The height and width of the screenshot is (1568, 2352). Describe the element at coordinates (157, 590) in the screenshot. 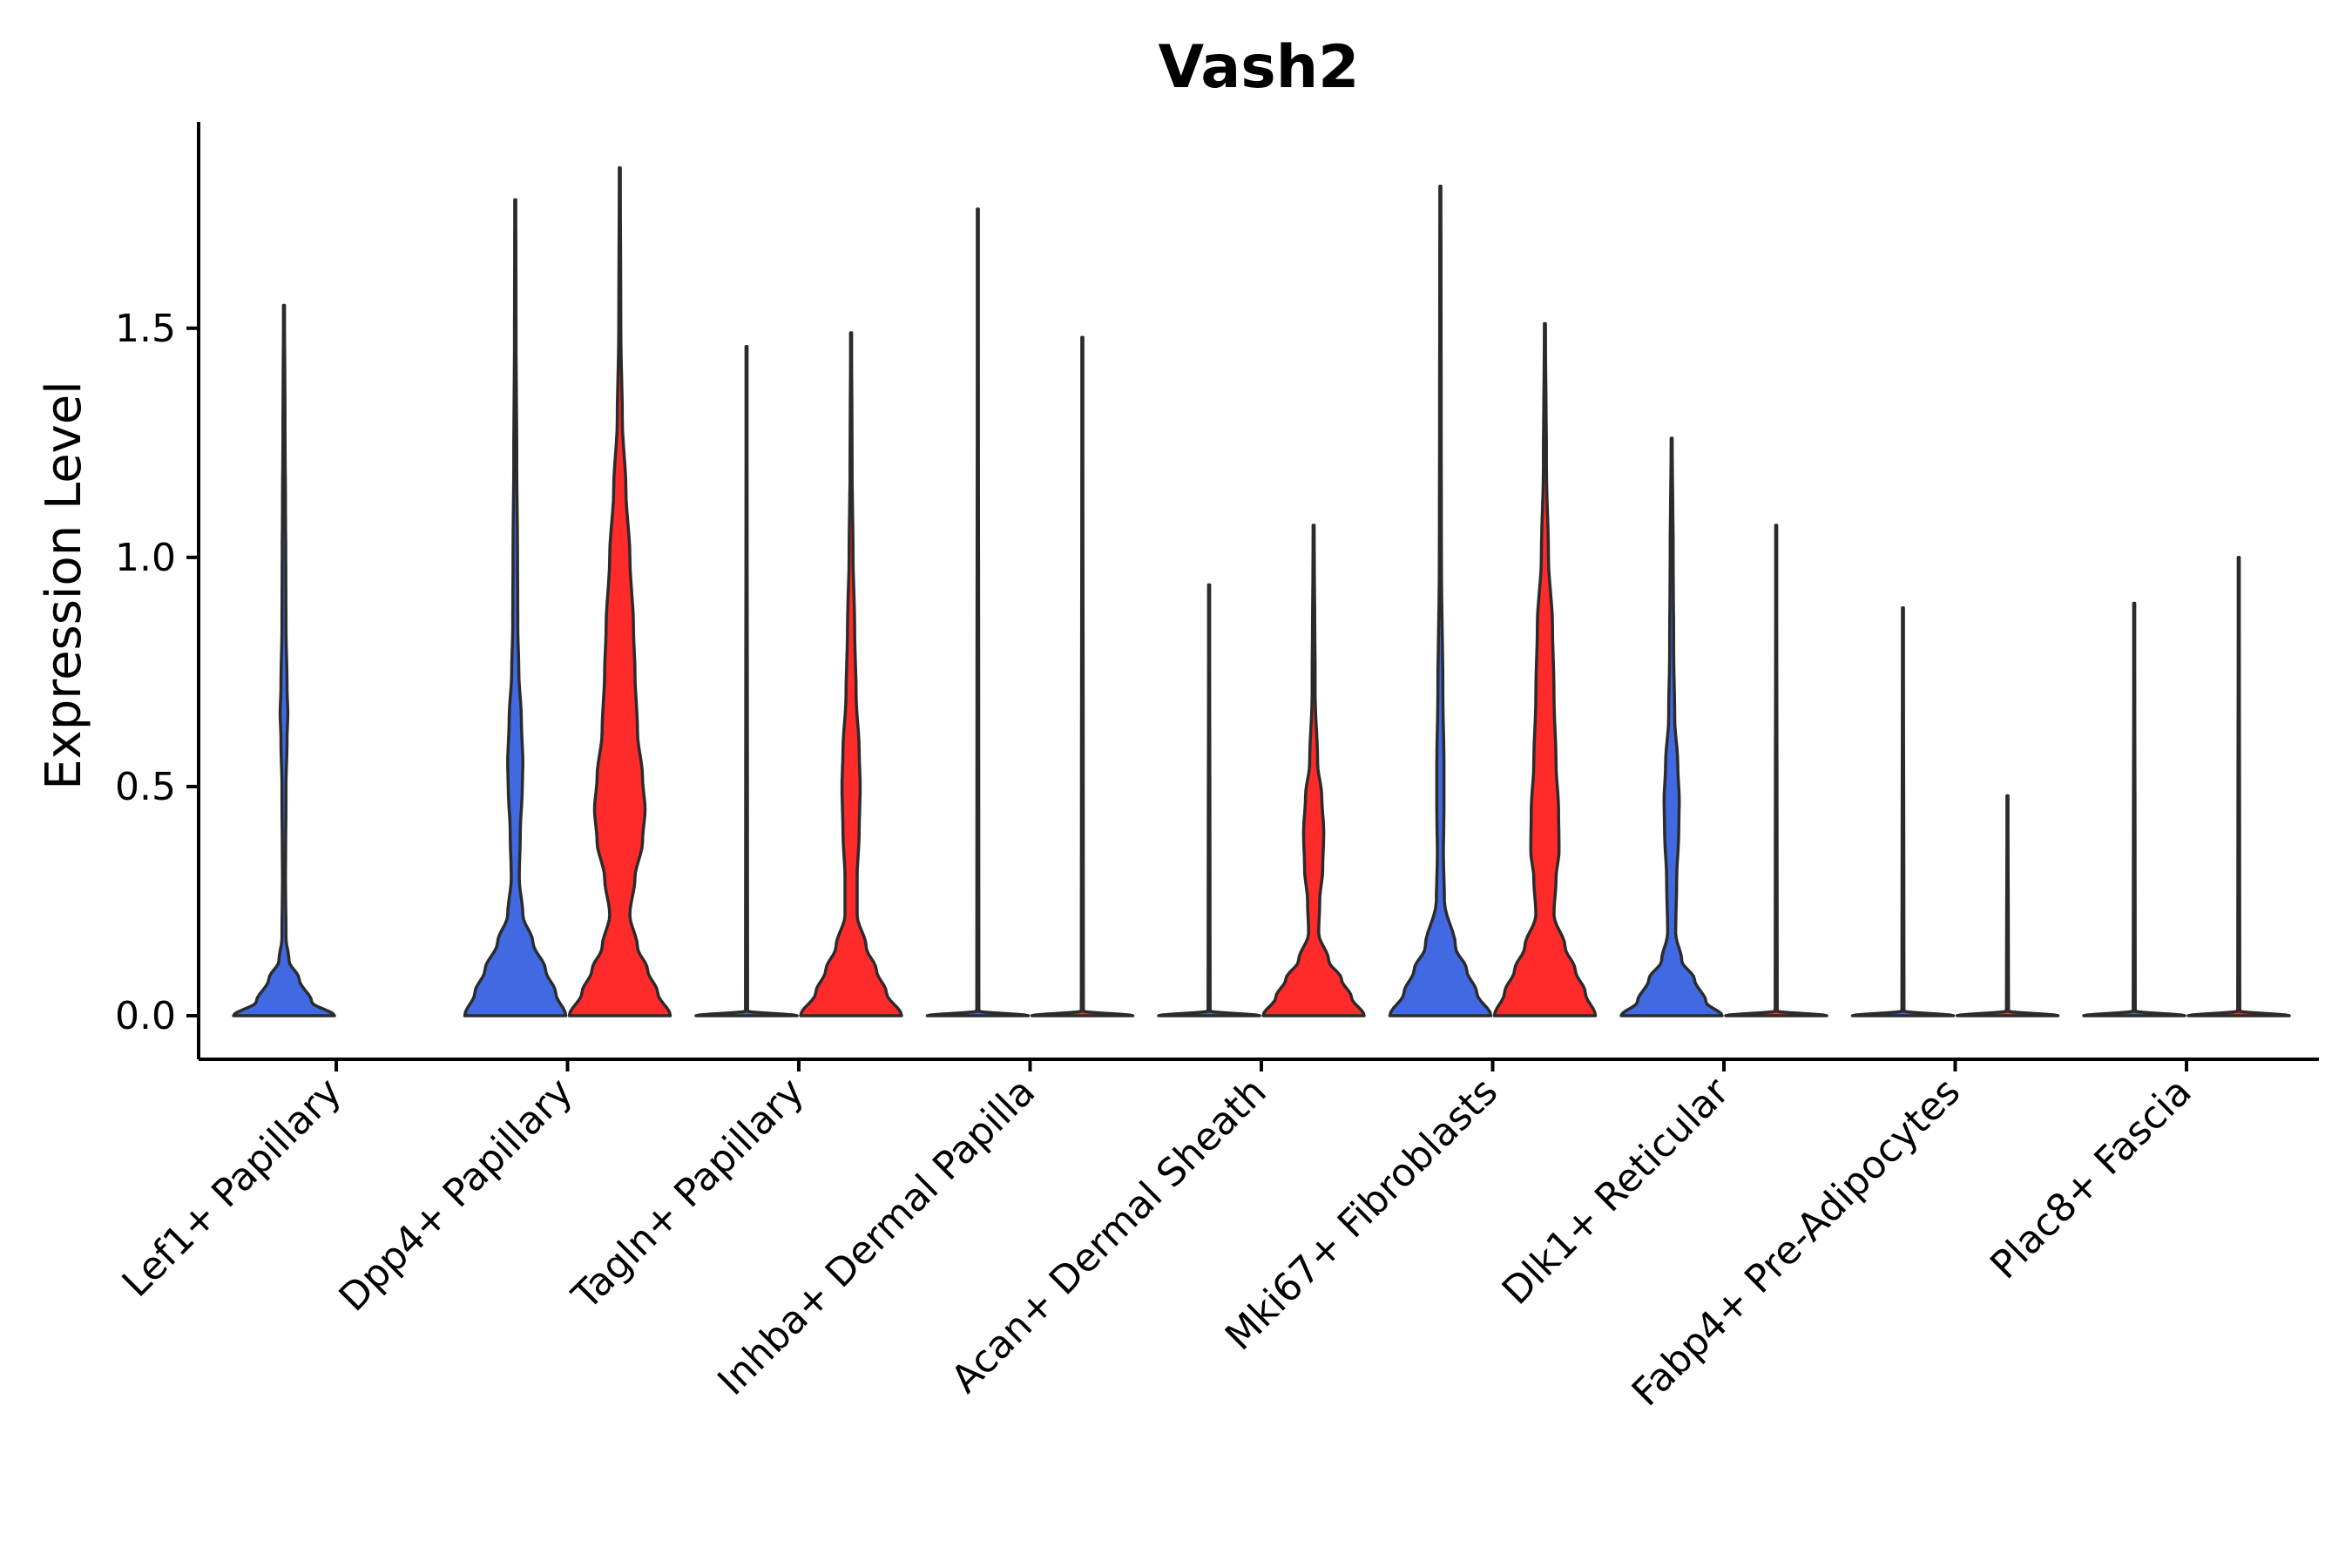

I see `y-axis: 0.0 0.5 1.0 1.5` at that location.